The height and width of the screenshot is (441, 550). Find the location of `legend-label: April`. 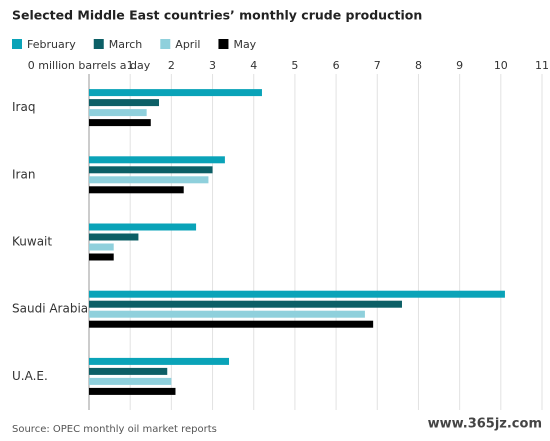

legend-label: April is located at coordinates (187, 44).